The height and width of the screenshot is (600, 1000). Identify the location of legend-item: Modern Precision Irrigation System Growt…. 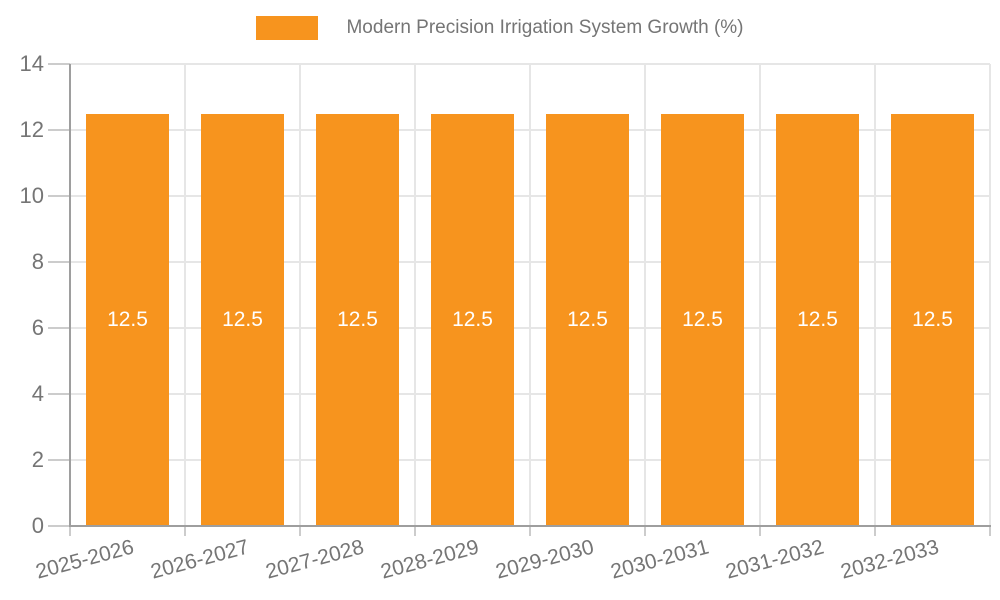
(500, 28).